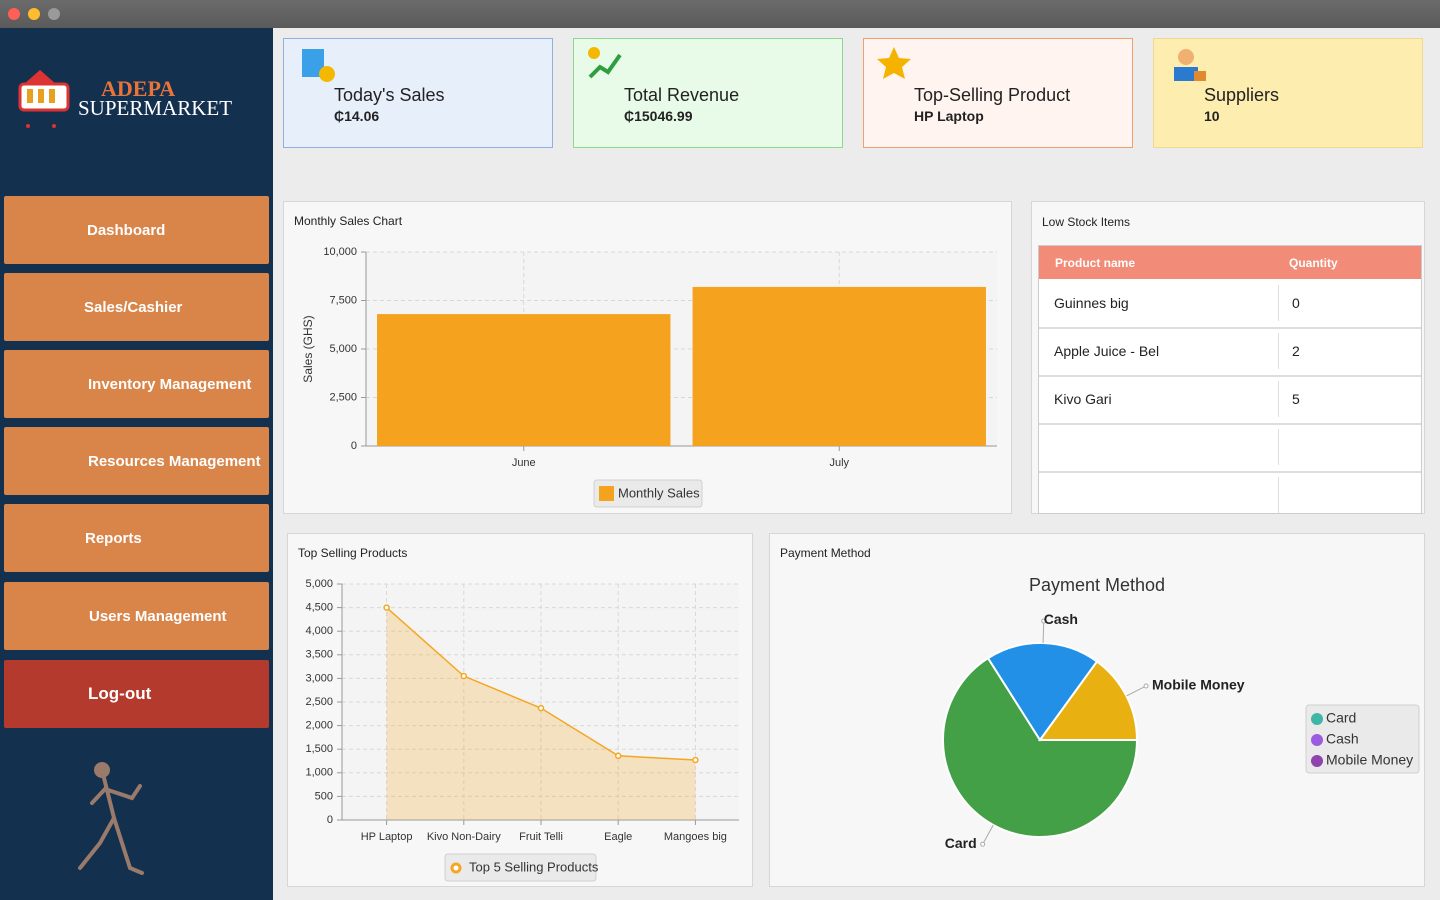 This screenshot has width=1440, height=900. What do you see at coordinates (1296, 351) in the screenshot?
I see `cell: 2` at bounding box center [1296, 351].